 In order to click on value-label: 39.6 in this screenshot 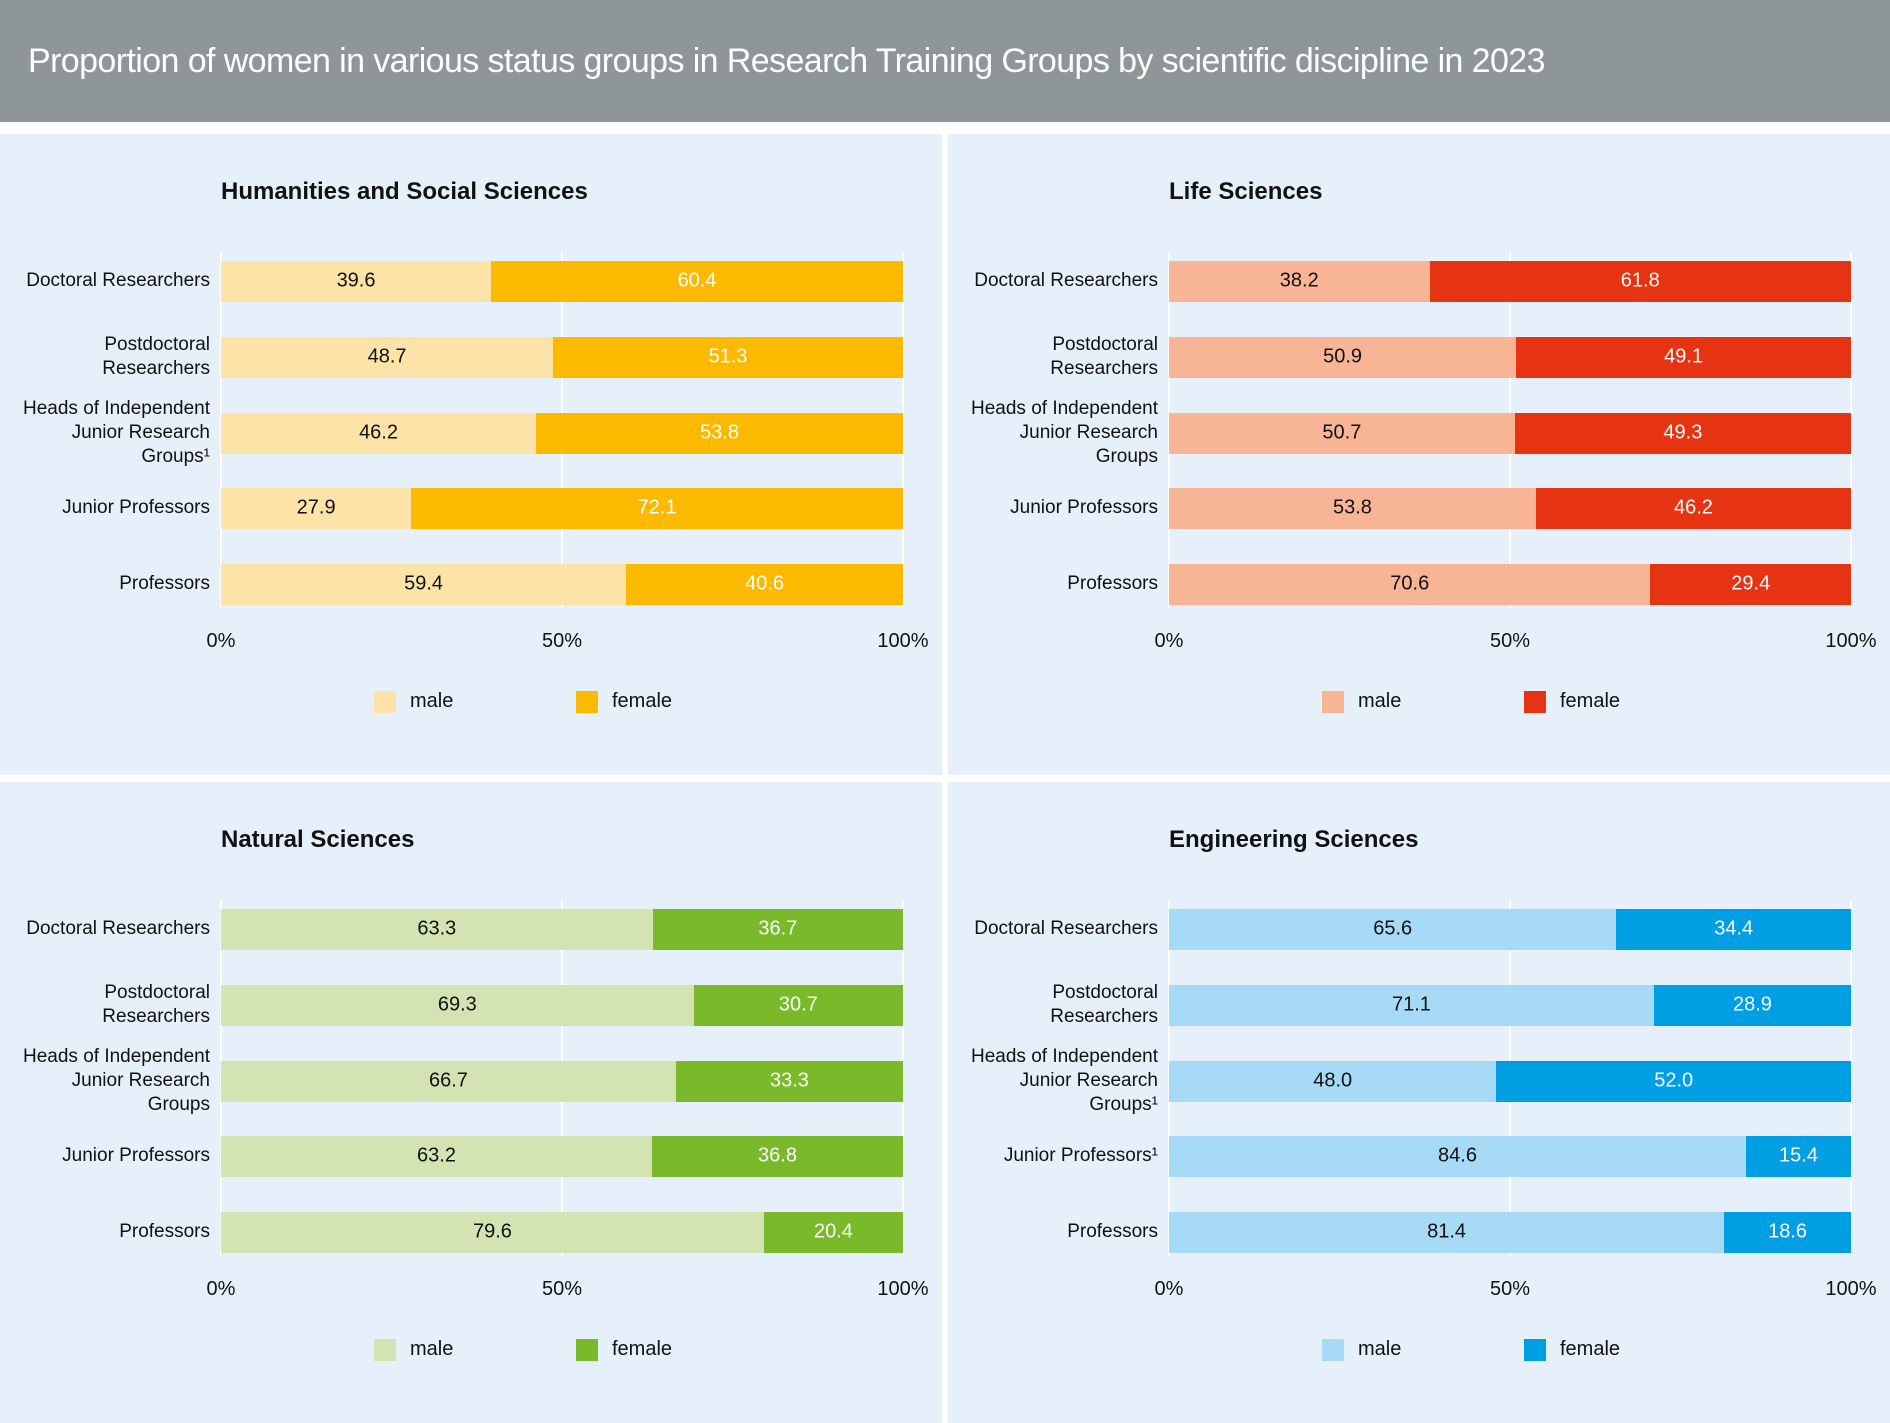, I will do `click(356, 280)`.